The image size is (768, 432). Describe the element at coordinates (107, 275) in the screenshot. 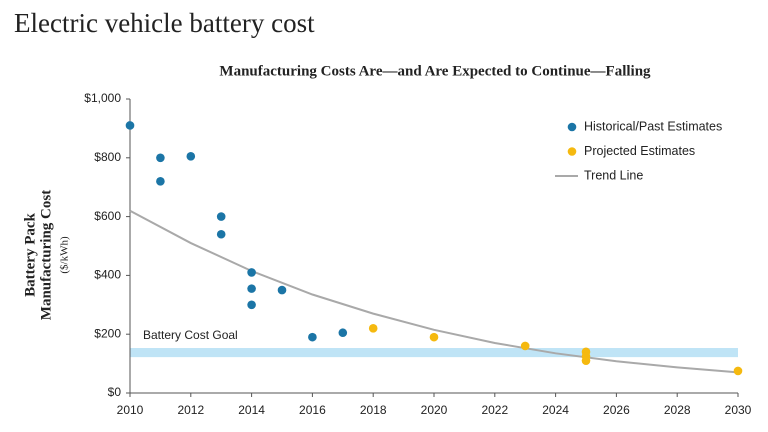

I see `y-tick-label: $400` at that location.